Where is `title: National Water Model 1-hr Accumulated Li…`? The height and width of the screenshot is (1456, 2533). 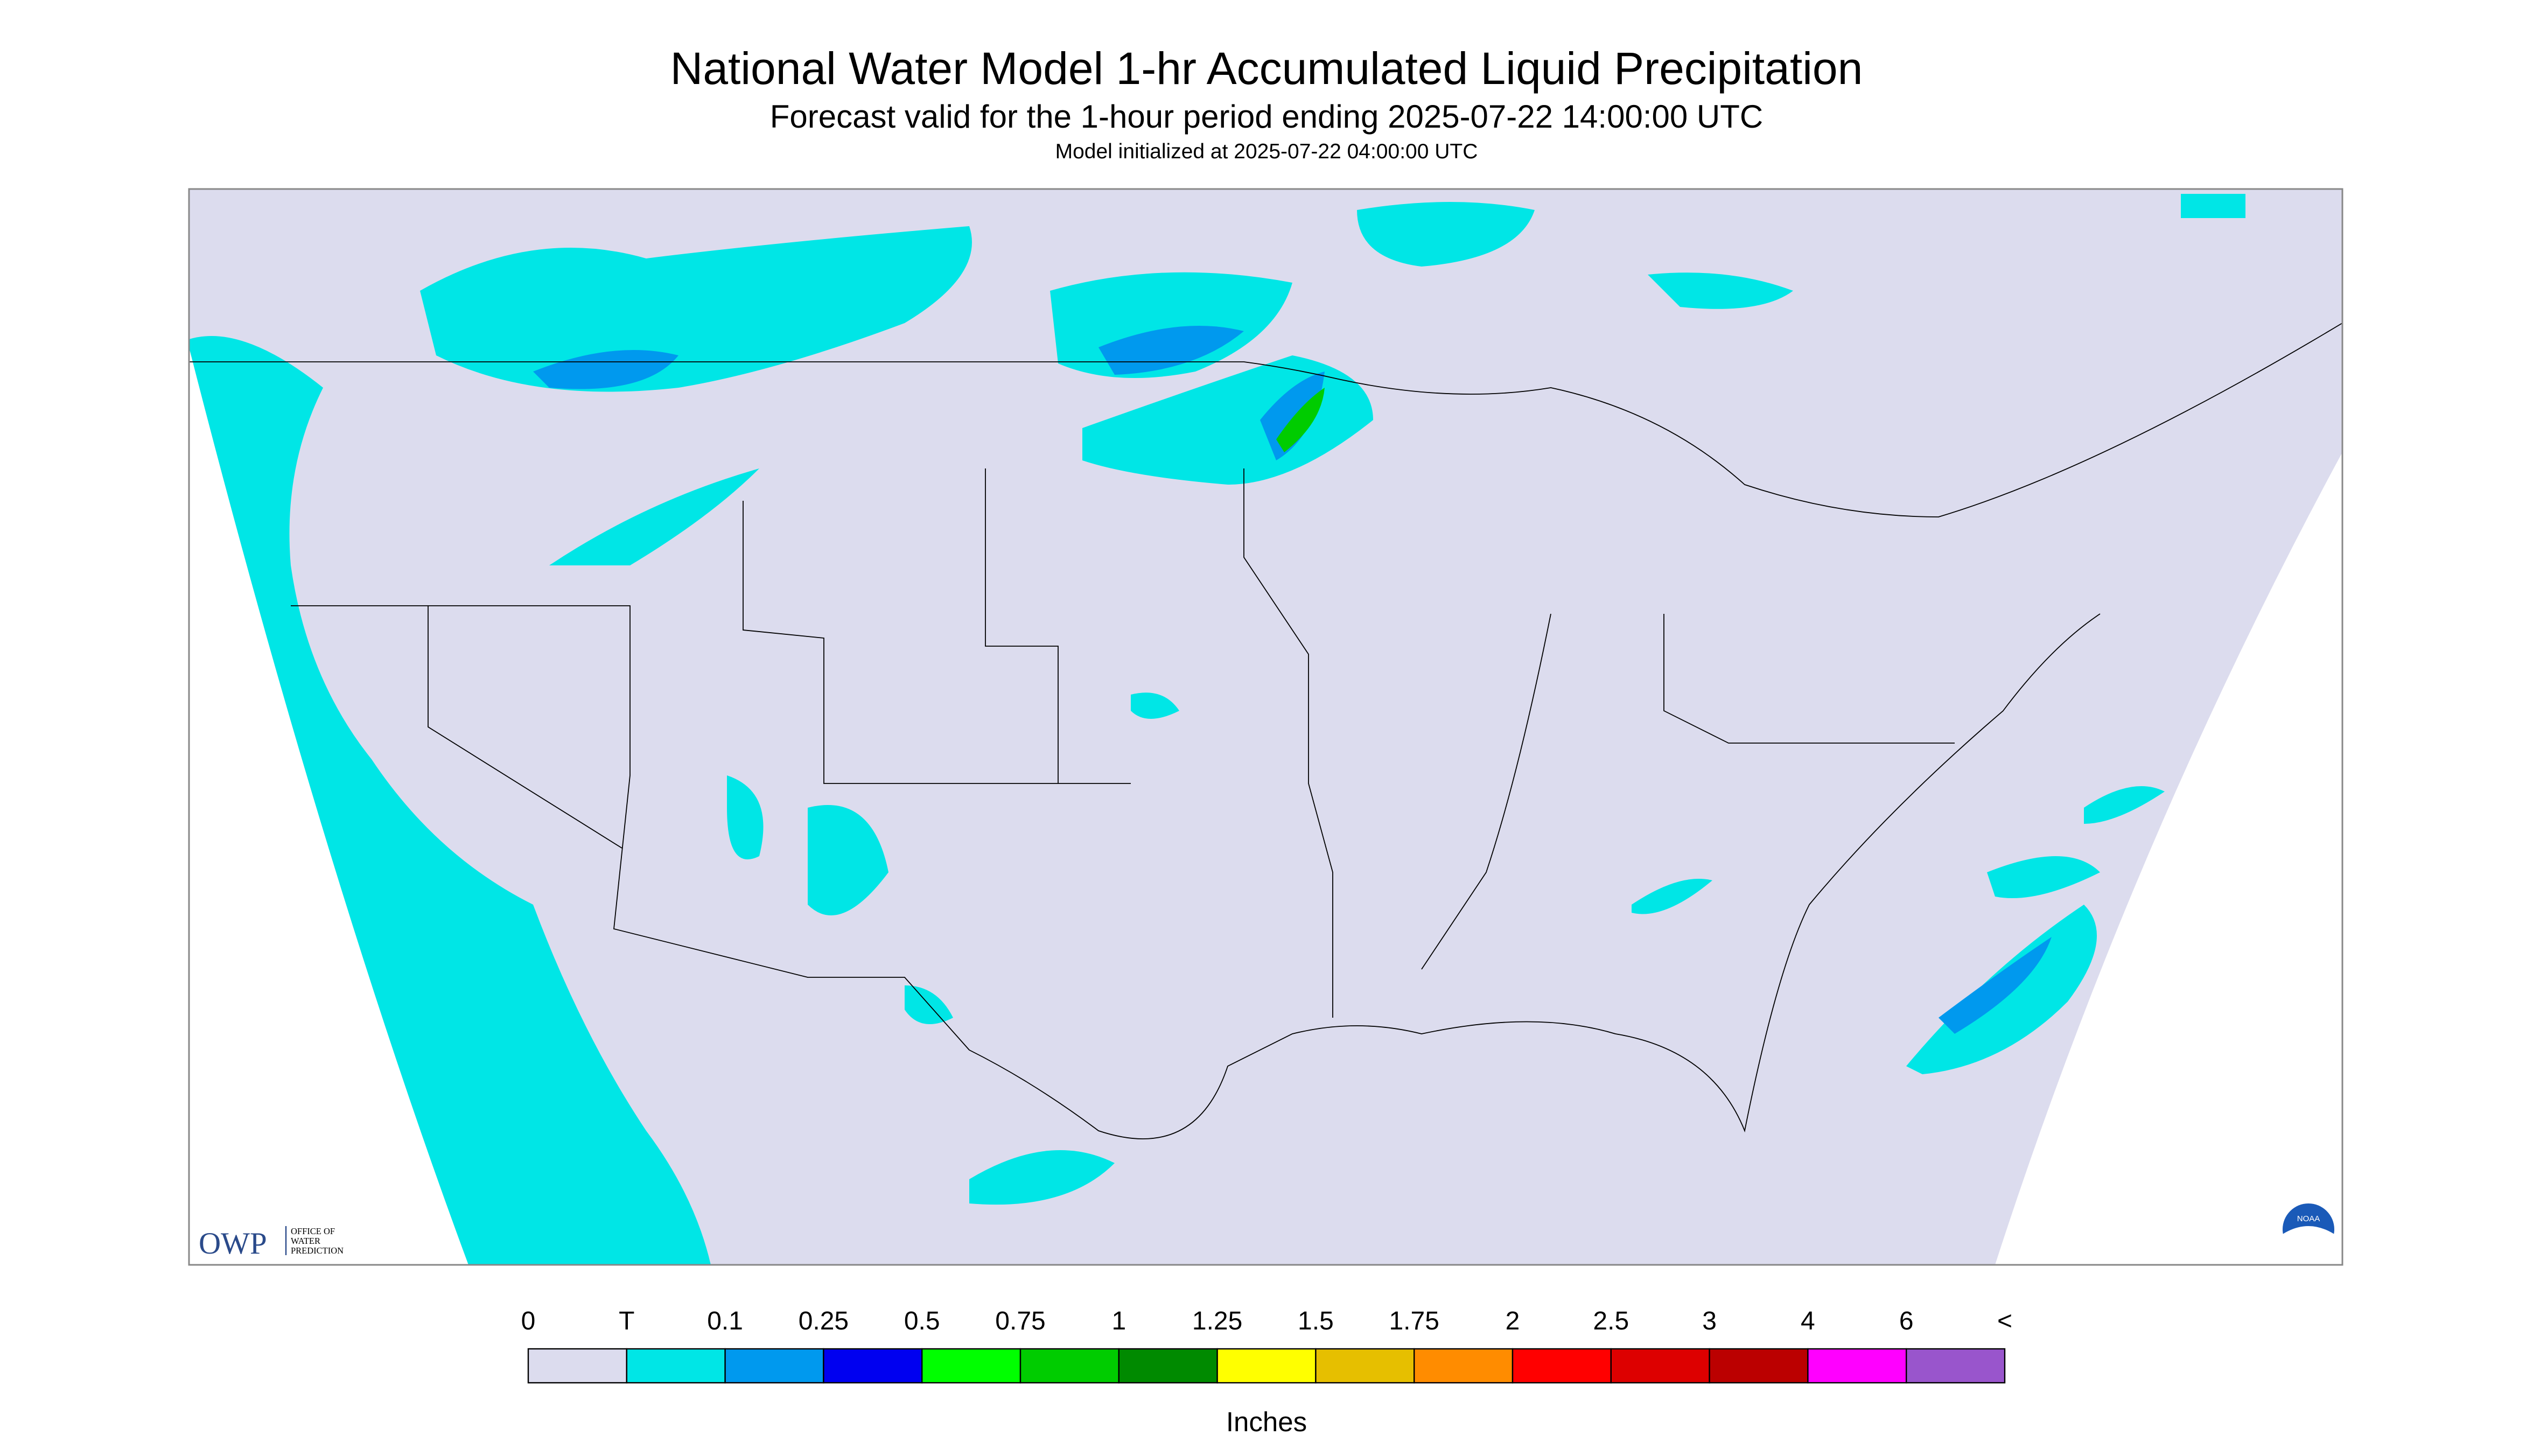 title: National Water Model 1-hr Accumulated Li… is located at coordinates (1266, 68).